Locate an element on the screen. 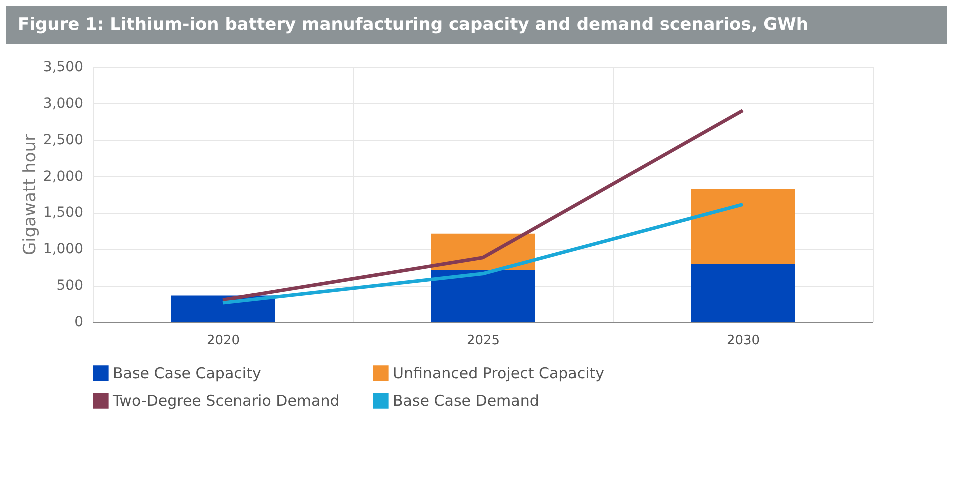 This screenshot has width=953, height=479. y-tick-label: 1,000 is located at coordinates (63, 250).